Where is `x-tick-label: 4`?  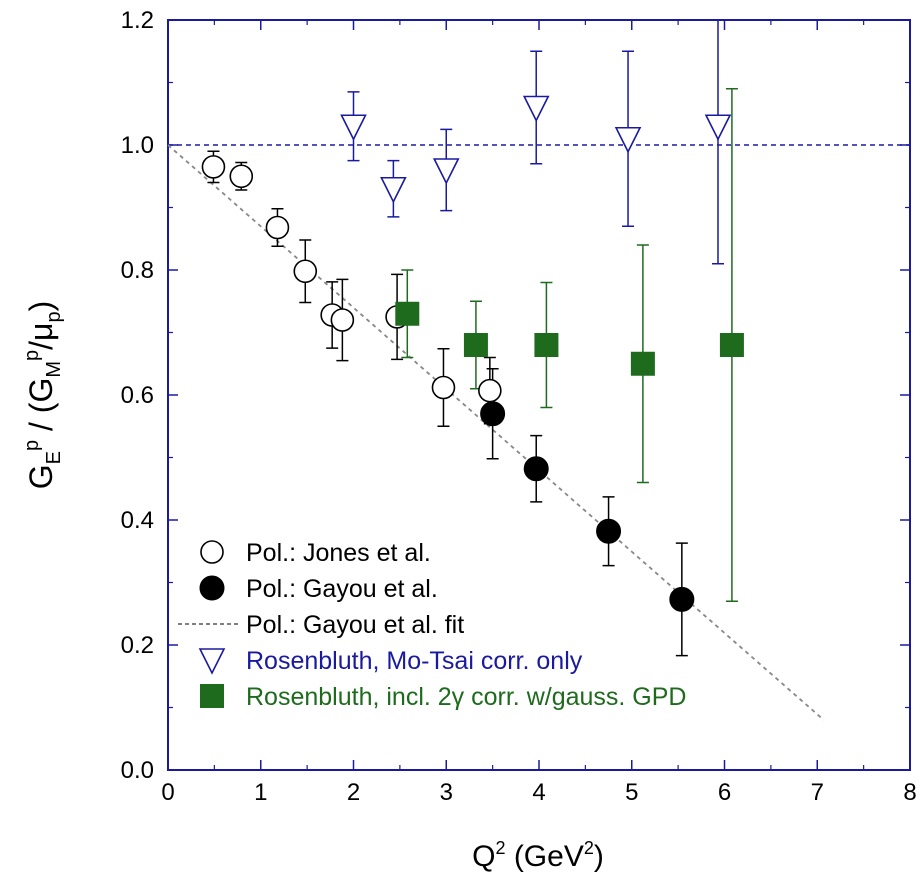 x-tick-label: 4 is located at coordinates (538, 792).